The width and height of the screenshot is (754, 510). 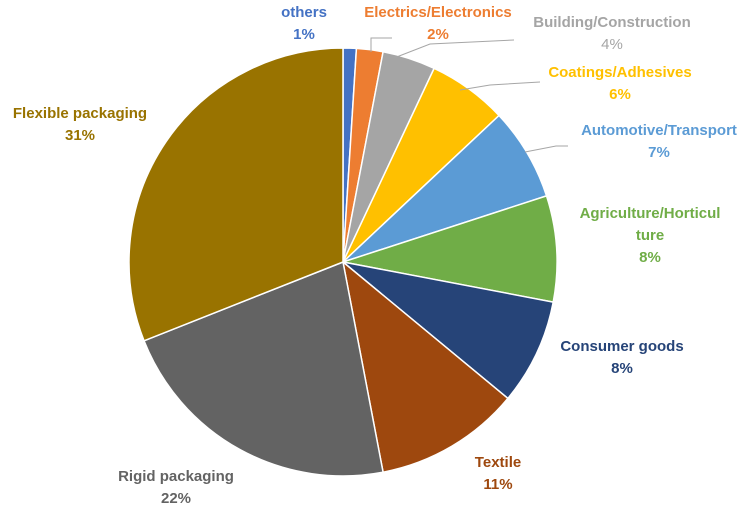 I want to click on slice-label-textile: Textile 11%, so click(x=498, y=473).